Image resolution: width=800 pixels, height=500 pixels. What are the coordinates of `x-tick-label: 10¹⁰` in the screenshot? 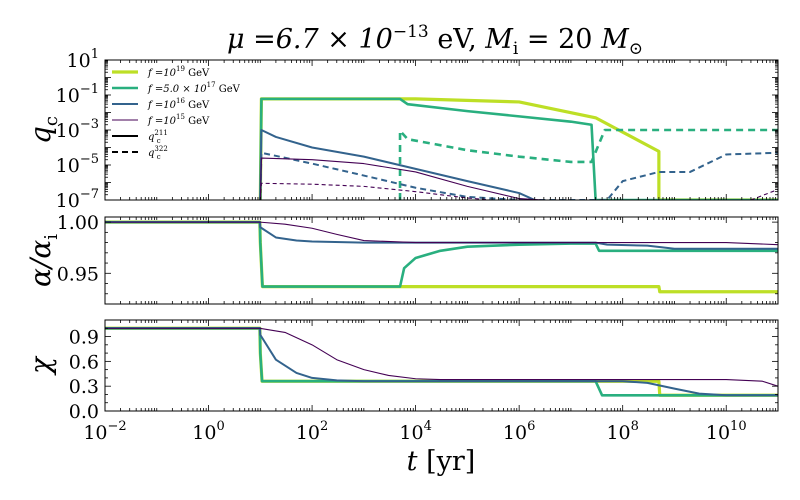 It's located at (726, 431).